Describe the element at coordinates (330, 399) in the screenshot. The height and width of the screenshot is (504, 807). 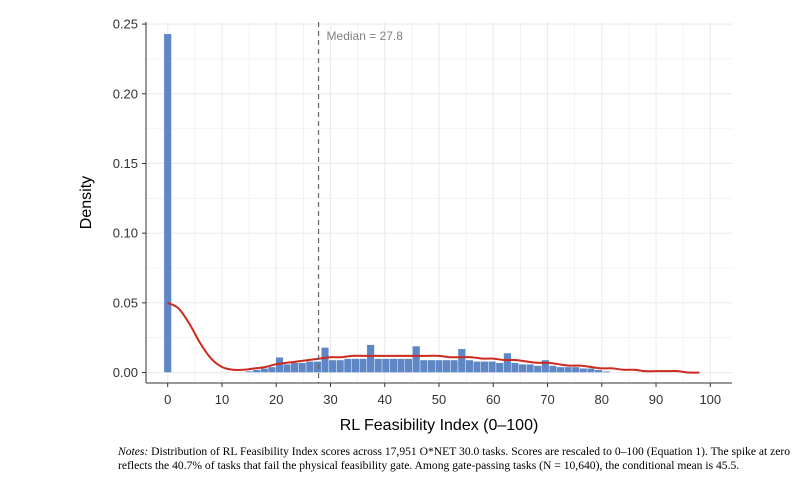
I see `x-tick-label: 30` at that location.